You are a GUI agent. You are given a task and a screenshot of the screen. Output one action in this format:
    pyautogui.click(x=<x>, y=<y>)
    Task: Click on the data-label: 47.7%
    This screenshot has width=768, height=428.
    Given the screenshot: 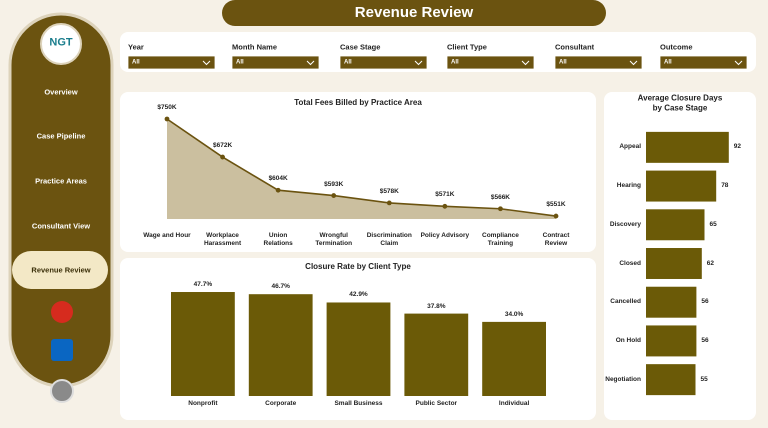 What is the action you would take?
    pyautogui.click(x=203, y=285)
    